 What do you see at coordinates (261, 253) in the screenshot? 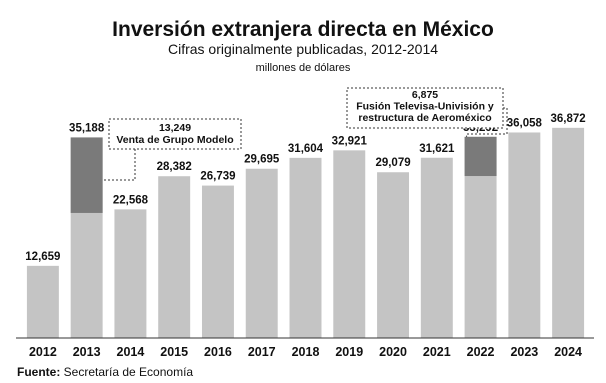
I see `bar-2017` at bounding box center [261, 253].